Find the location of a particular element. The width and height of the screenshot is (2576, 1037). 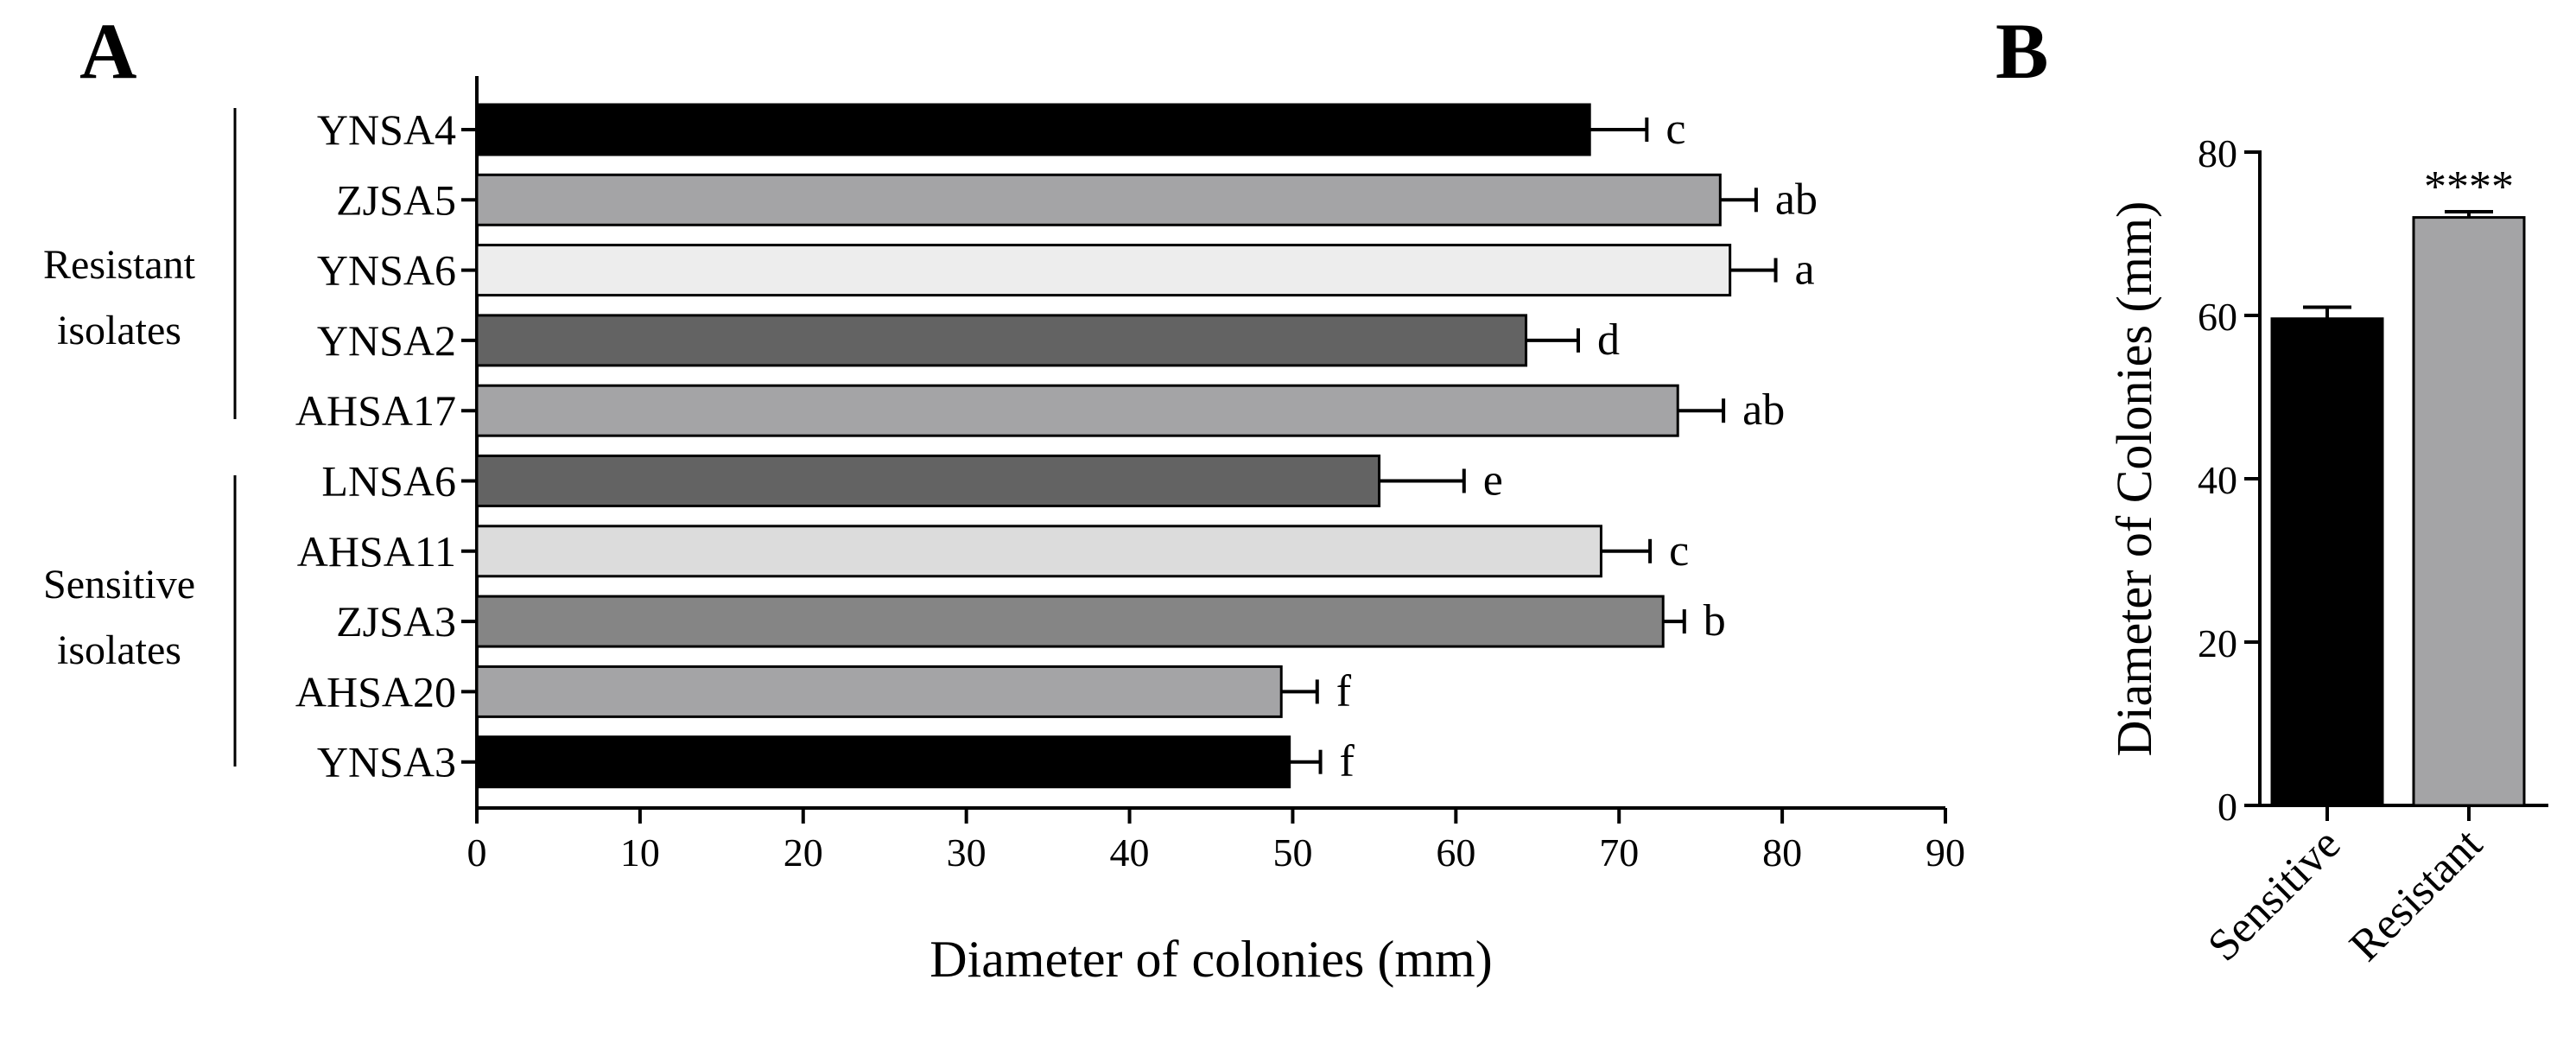

significance-letter: a is located at coordinates (1805, 270).